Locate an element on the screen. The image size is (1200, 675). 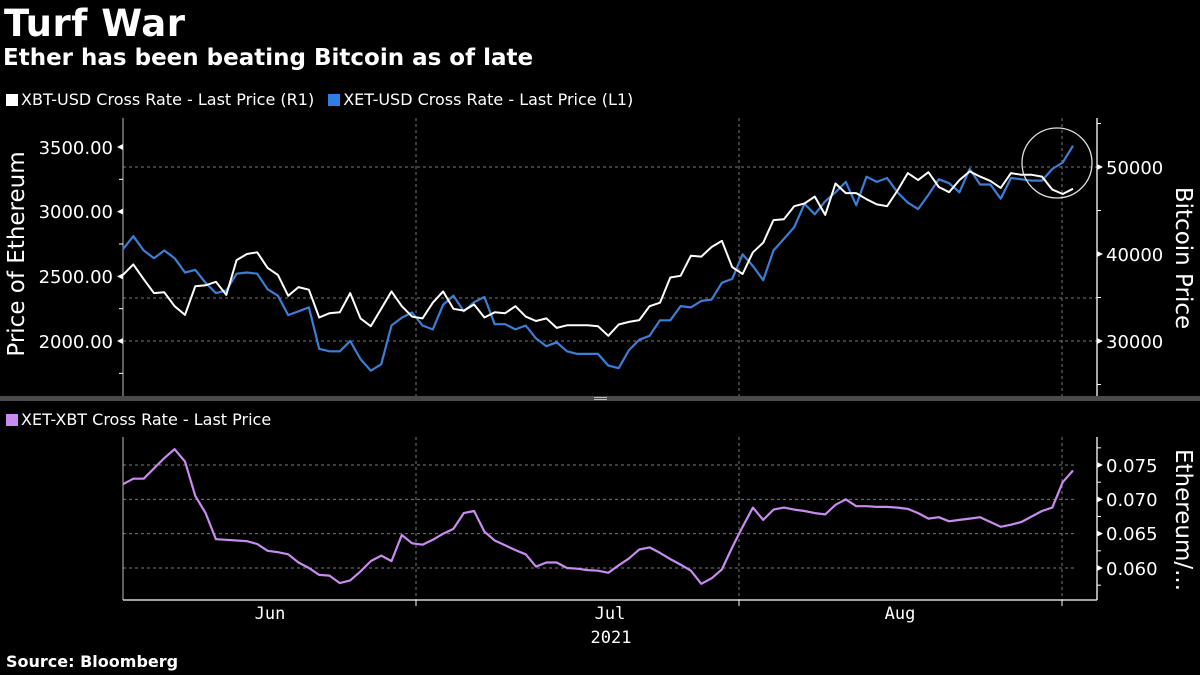
legend-item-xet-usd: XET-USD Cross Rate - Last Price (L1) is located at coordinates (480, 99).